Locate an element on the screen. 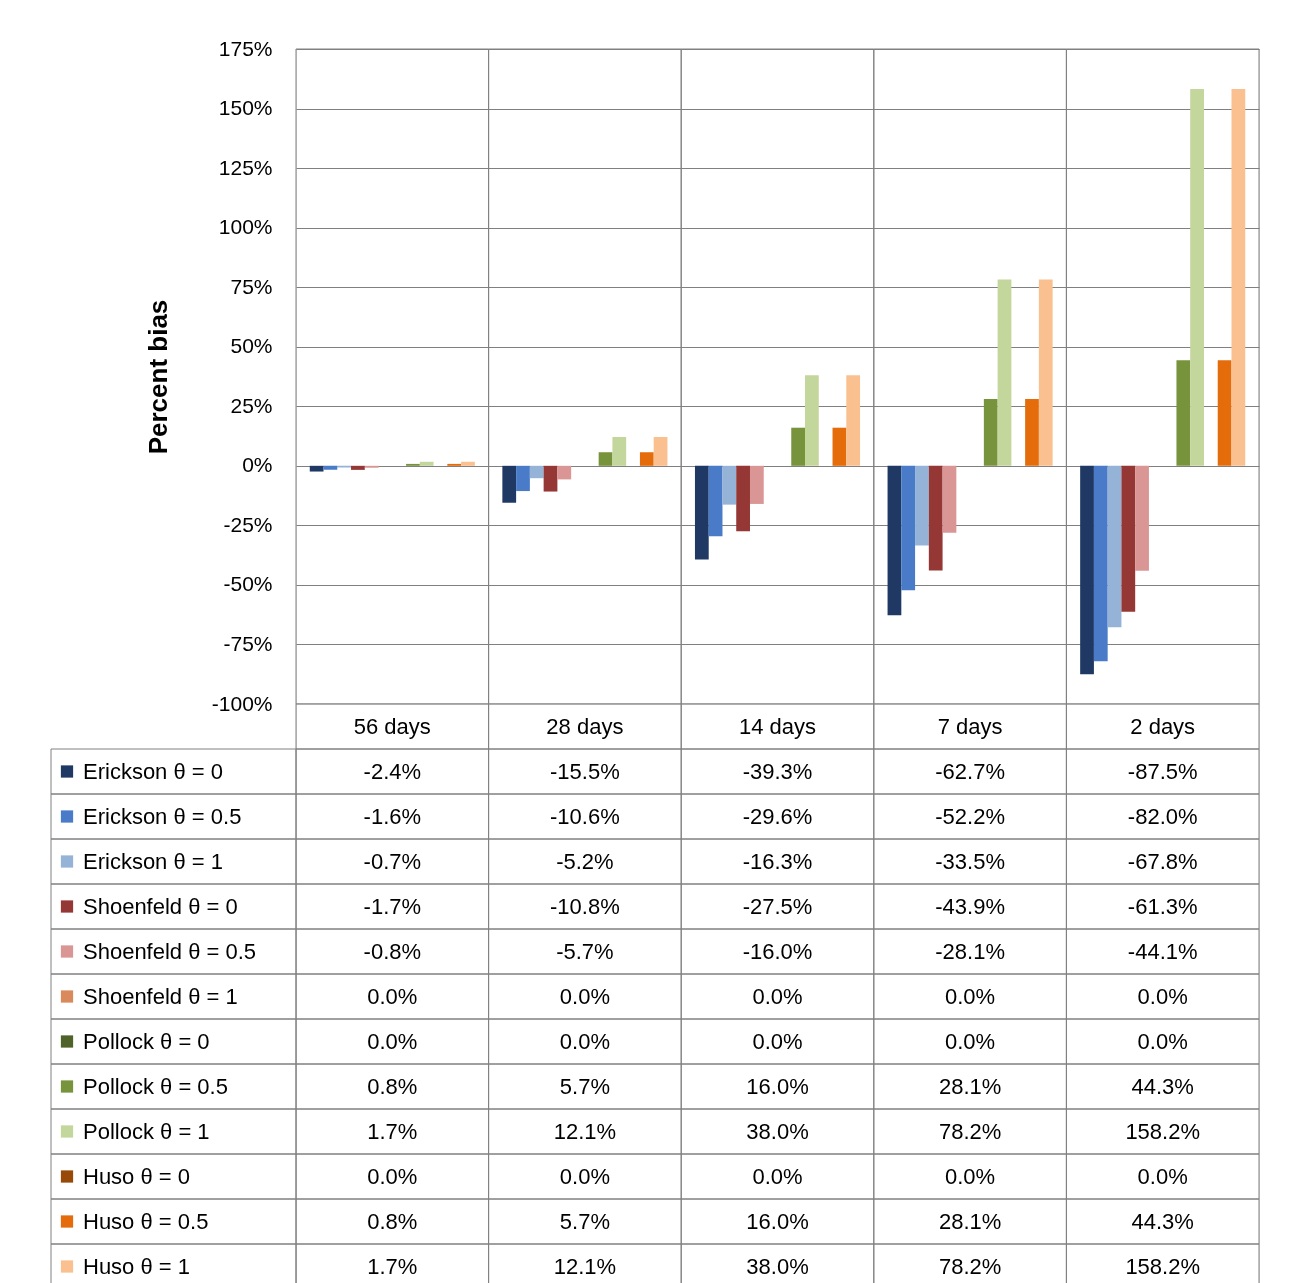  data-label: -1.7% is located at coordinates (392, 906).